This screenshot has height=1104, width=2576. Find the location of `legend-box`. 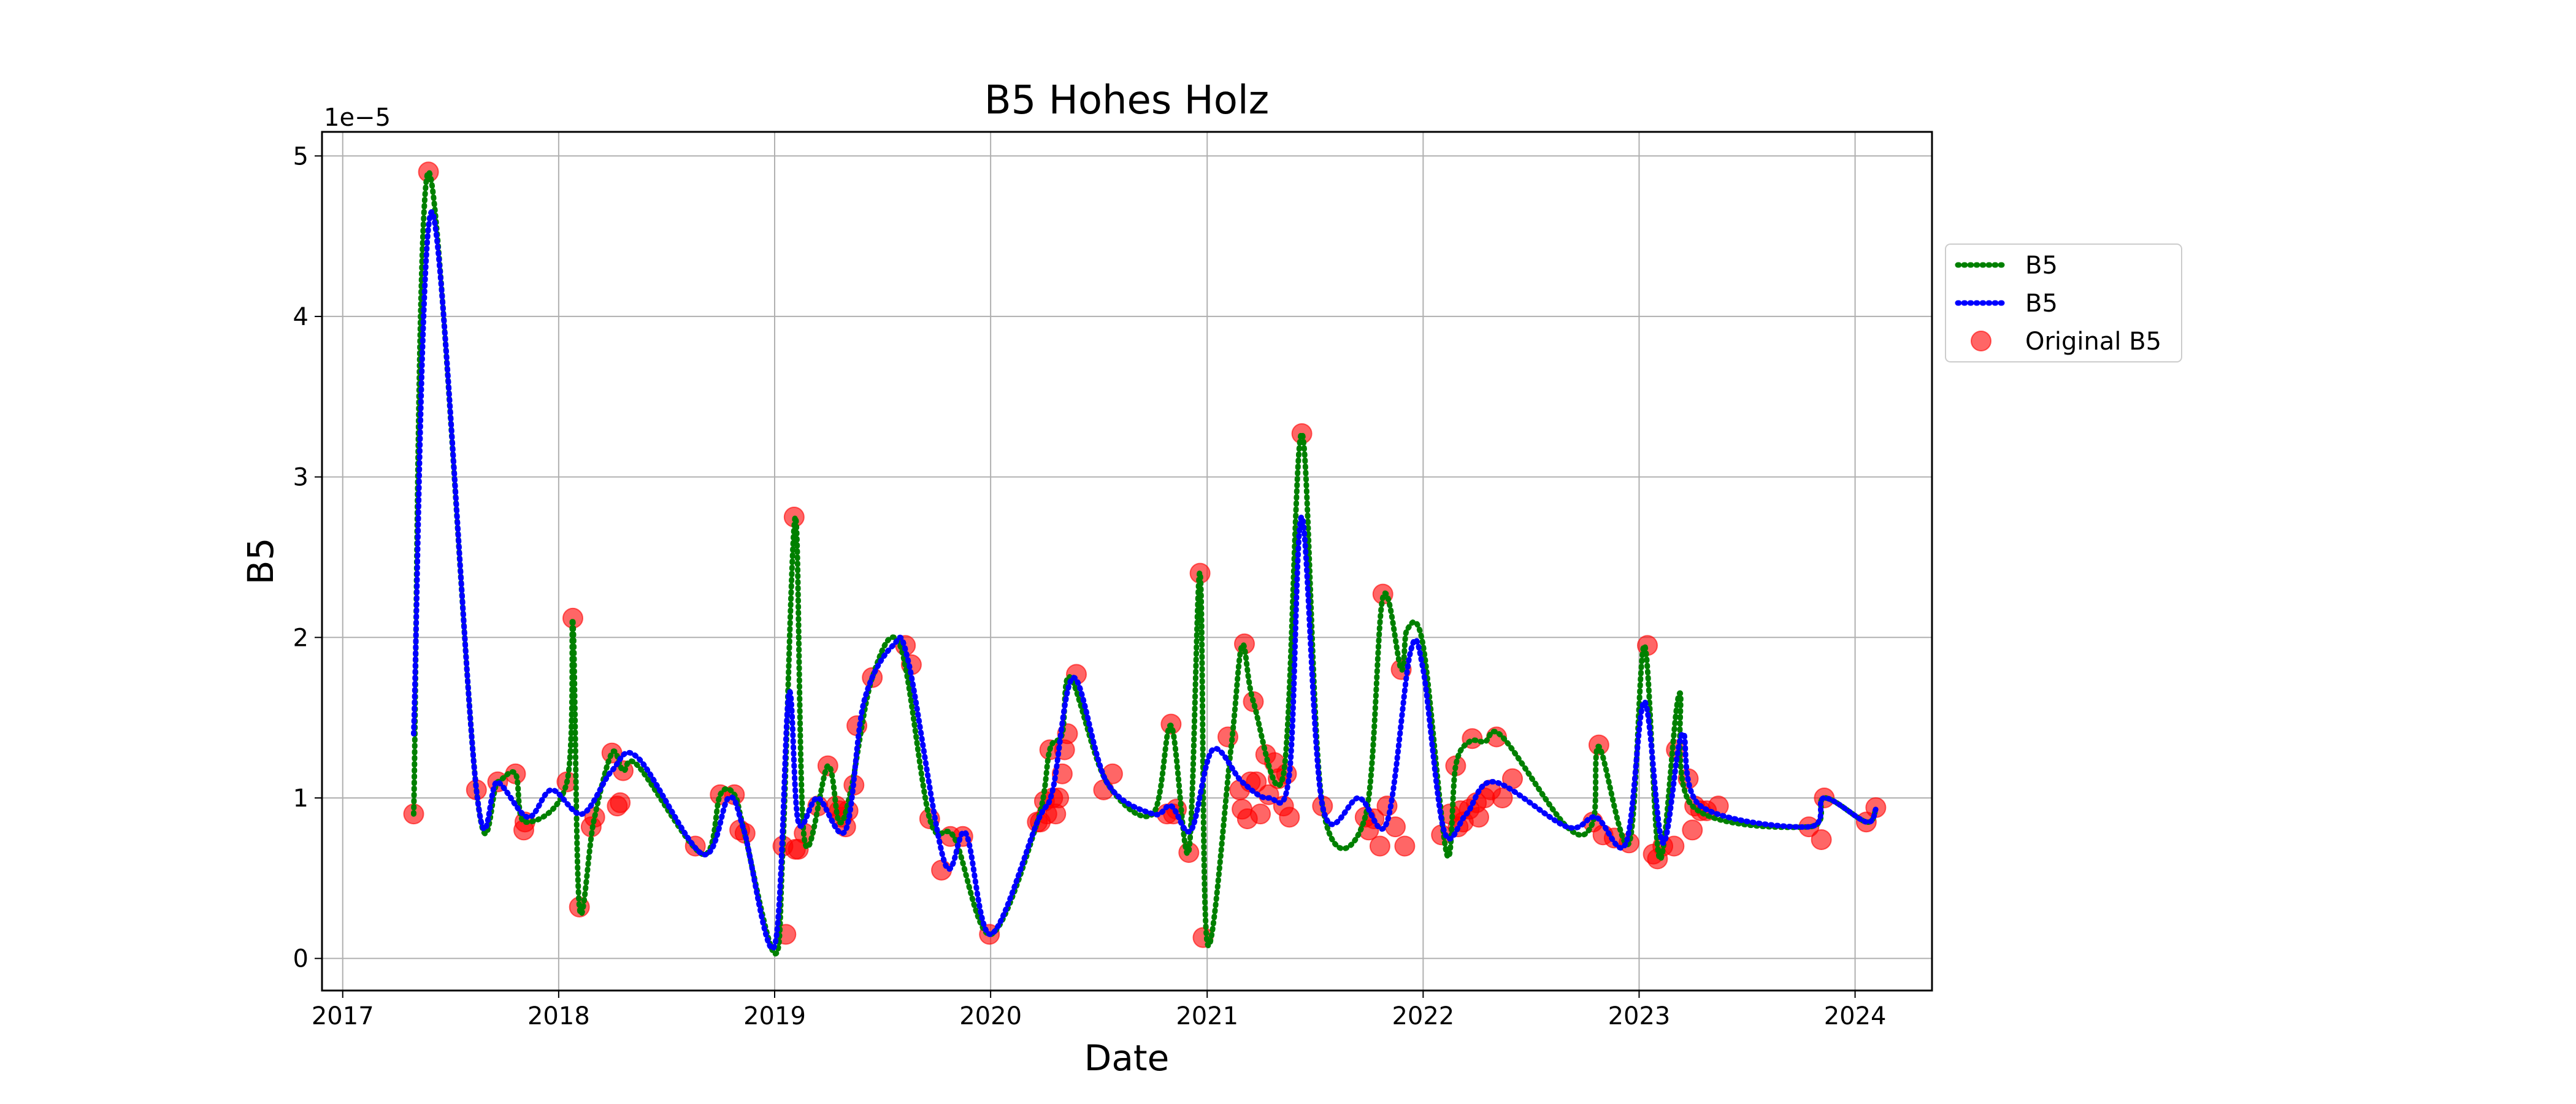

legend-box is located at coordinates (2063, 302).